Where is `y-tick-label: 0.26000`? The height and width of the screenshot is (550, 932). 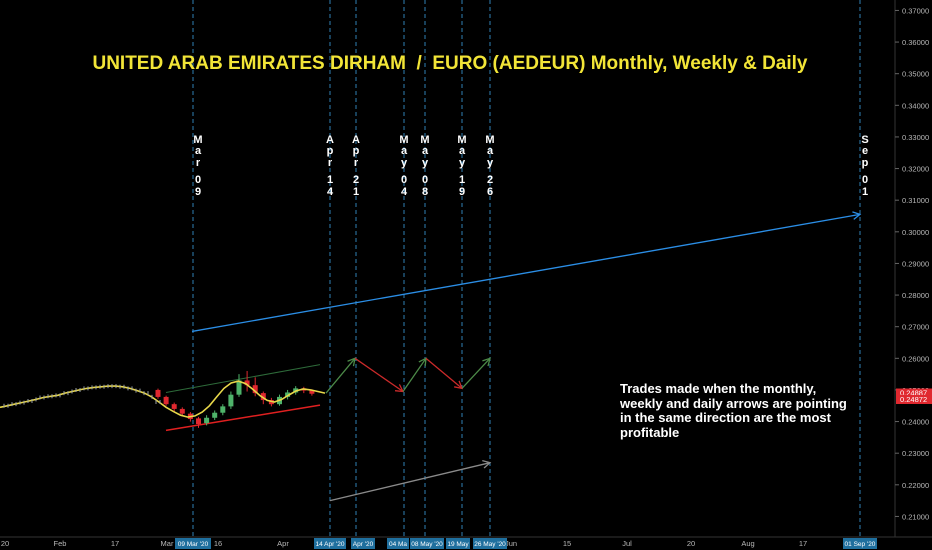 y-tick-label: 0.26000 is located at coordinates (915, 358).